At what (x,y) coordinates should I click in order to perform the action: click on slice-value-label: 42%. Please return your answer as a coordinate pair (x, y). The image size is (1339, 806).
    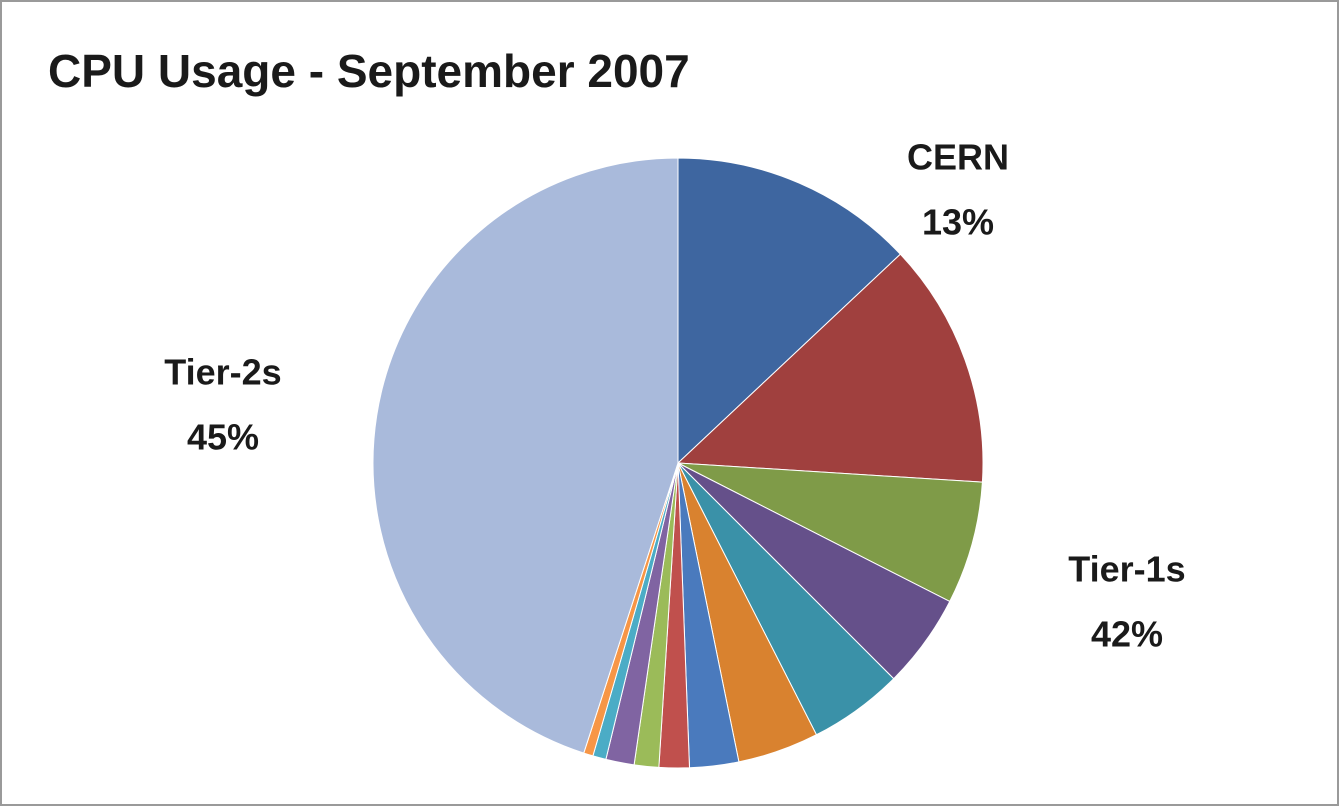
    Looking at the image, I should click on (1127, 634).